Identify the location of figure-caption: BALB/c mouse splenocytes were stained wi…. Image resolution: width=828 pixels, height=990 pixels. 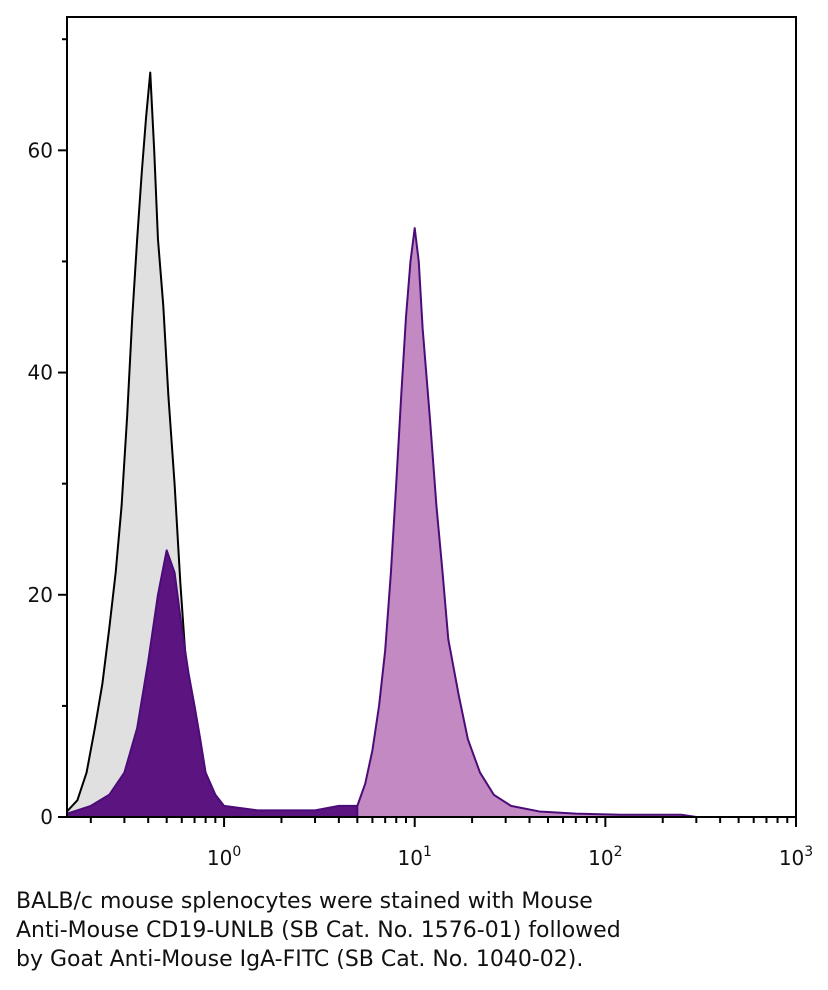
(416, 930).